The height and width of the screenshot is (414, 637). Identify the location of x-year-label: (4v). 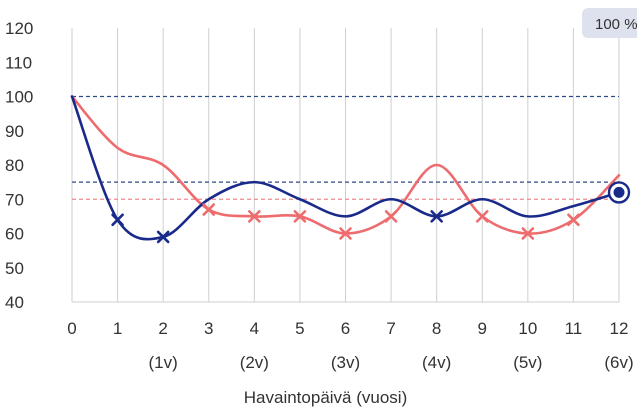
(436, 362).